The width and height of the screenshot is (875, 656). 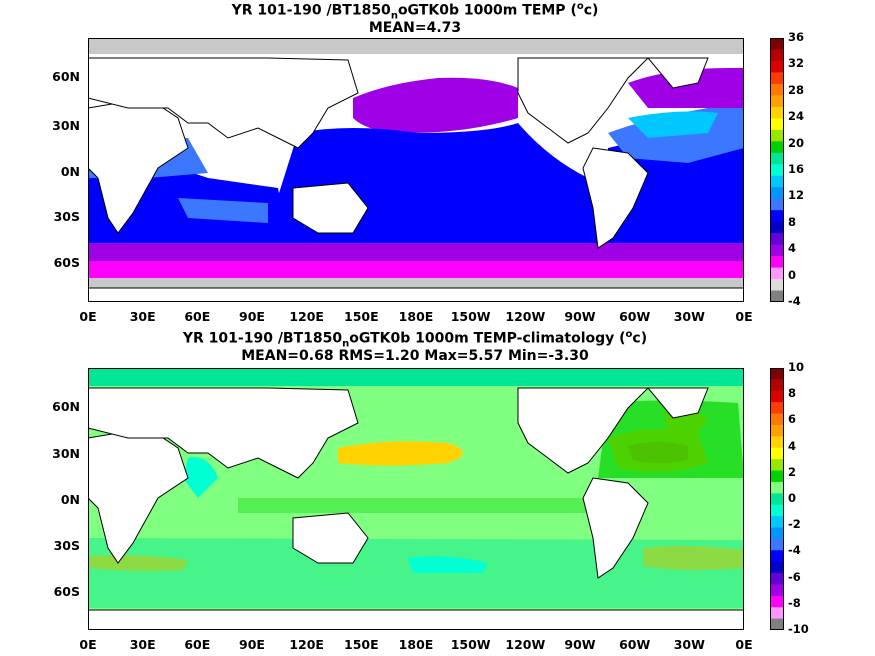 What do you see at coordinates (794, 602) in the screenshot?
I see `panel2-colorbar-label: -8` at bounding box center [794, 602].